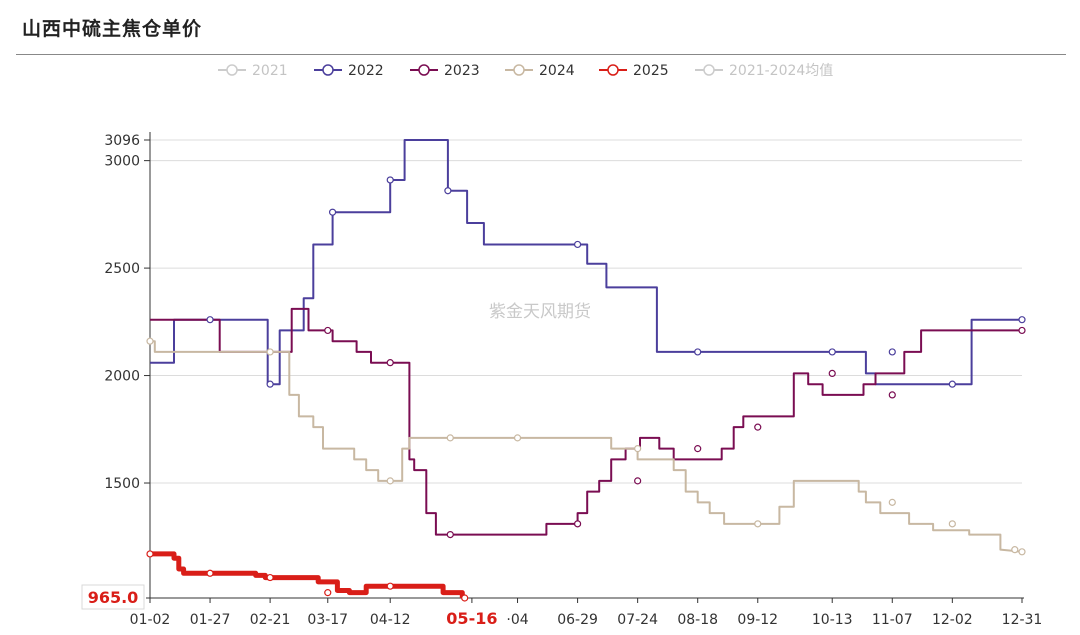  I want to click on y-highlight-label: 965.0, so click(113, 597).